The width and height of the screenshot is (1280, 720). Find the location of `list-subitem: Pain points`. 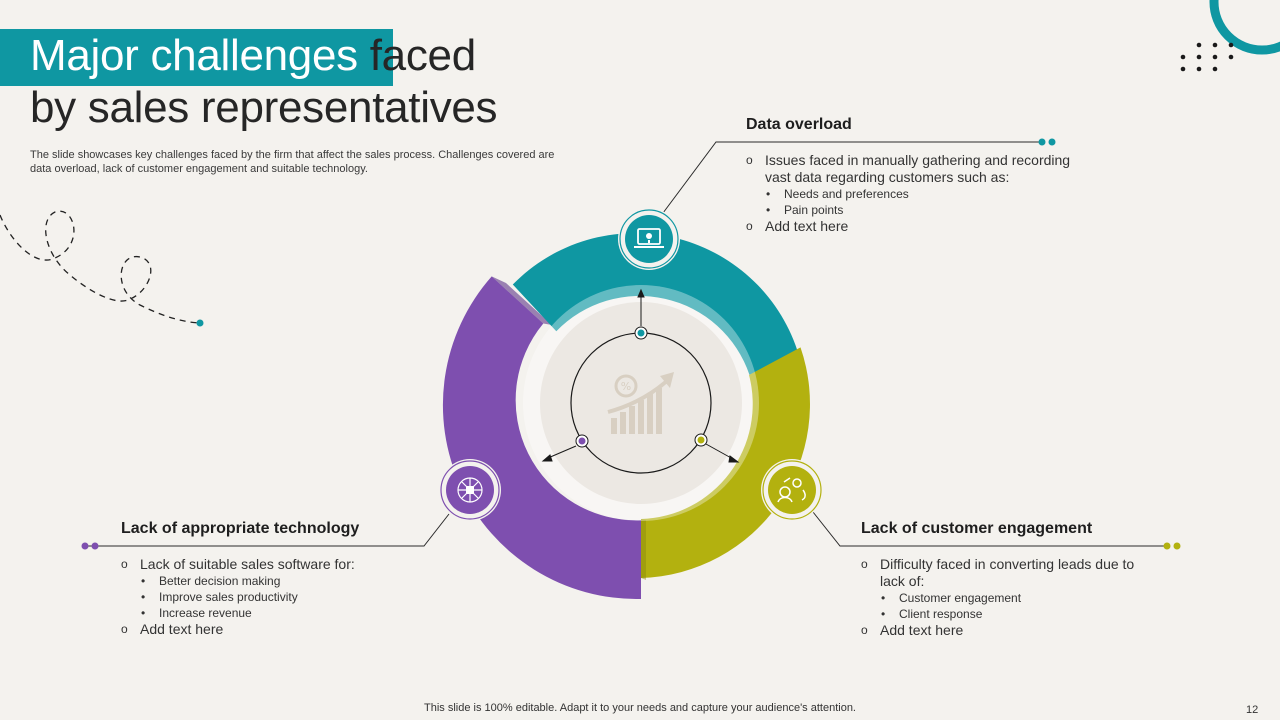

list-subitem: Pain points is located at coordinates (918, 210).